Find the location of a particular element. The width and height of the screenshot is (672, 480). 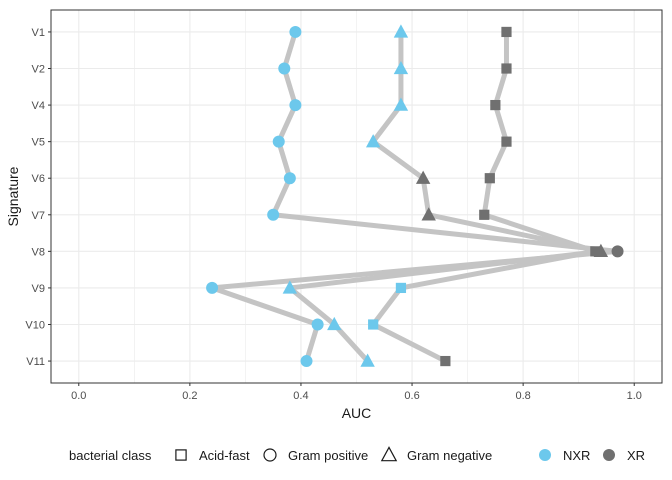

legend-key-square is located at coordinates (181, 455).